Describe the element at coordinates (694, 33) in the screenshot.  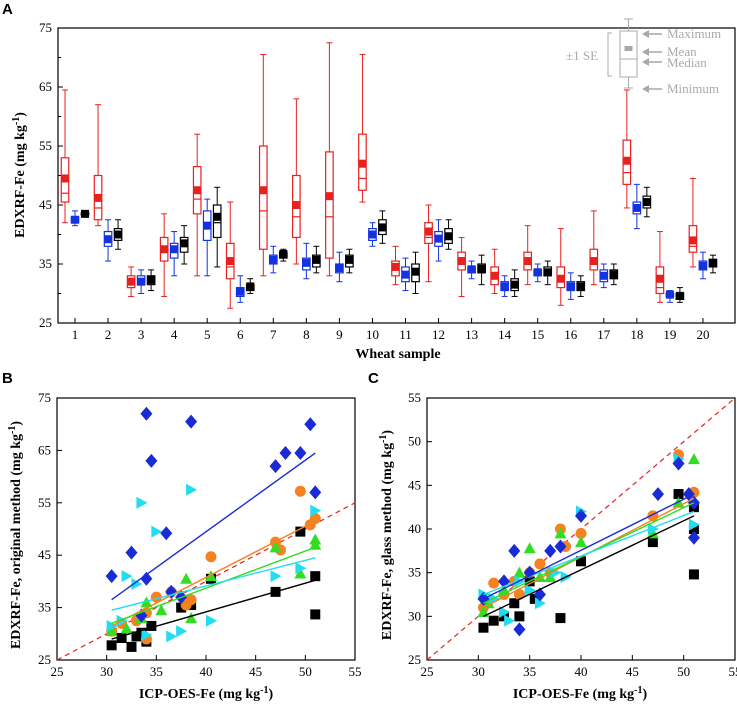
I see `legend-maximum-label: Maximum` at that location.